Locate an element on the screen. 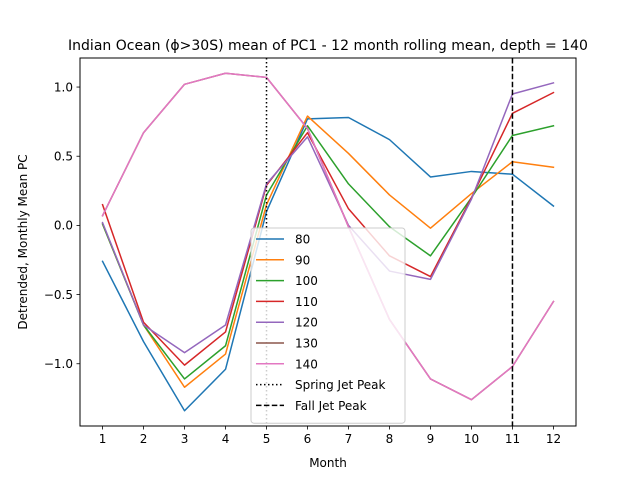 The image size is (640, 480). x-tick-label: 5 is located at coordinates (267, 439).